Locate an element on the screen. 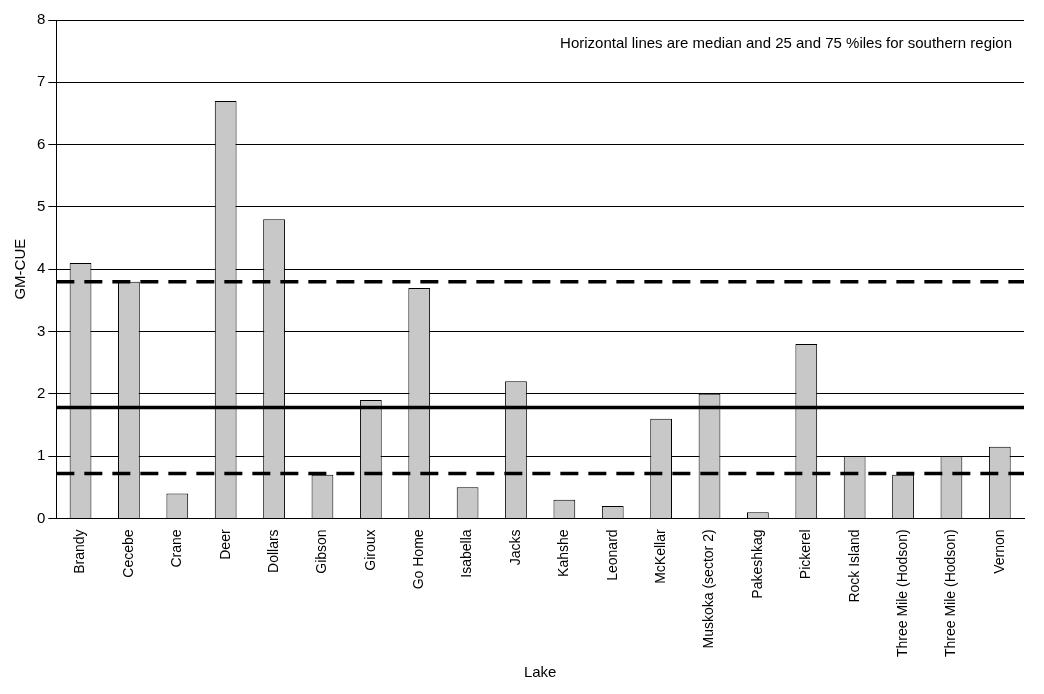 The image size is (1044, 694). y-axis-title: GM-CUE is located at coordinates (20, 269).